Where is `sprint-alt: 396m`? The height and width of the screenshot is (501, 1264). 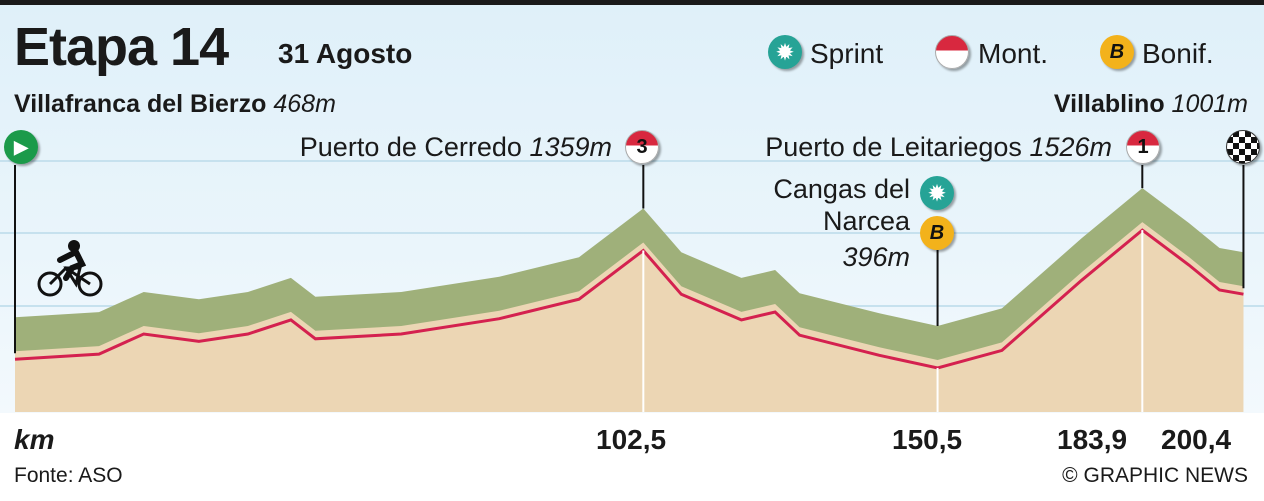
sprint-alt: 396m is located at coordinates (876, 257).